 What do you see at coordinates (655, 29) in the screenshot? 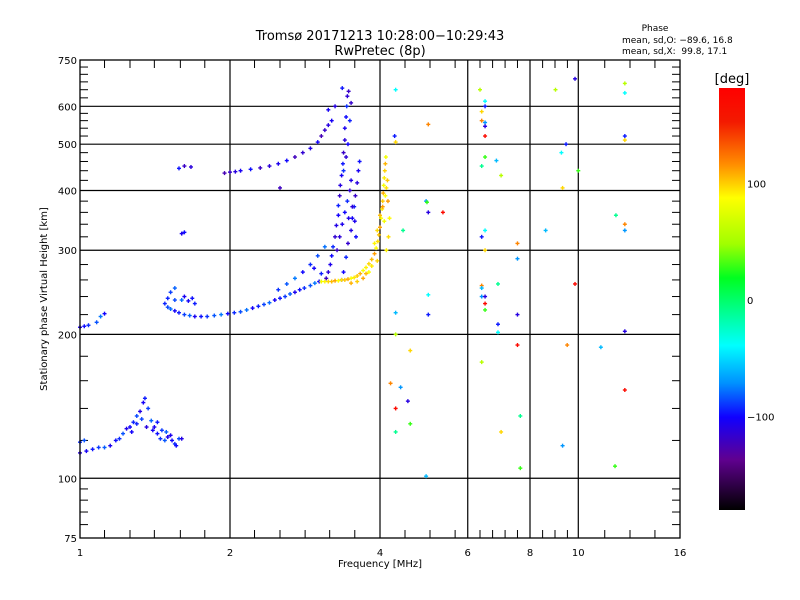
I see `stats-heading: Phase` at bounding box center [655, 29].